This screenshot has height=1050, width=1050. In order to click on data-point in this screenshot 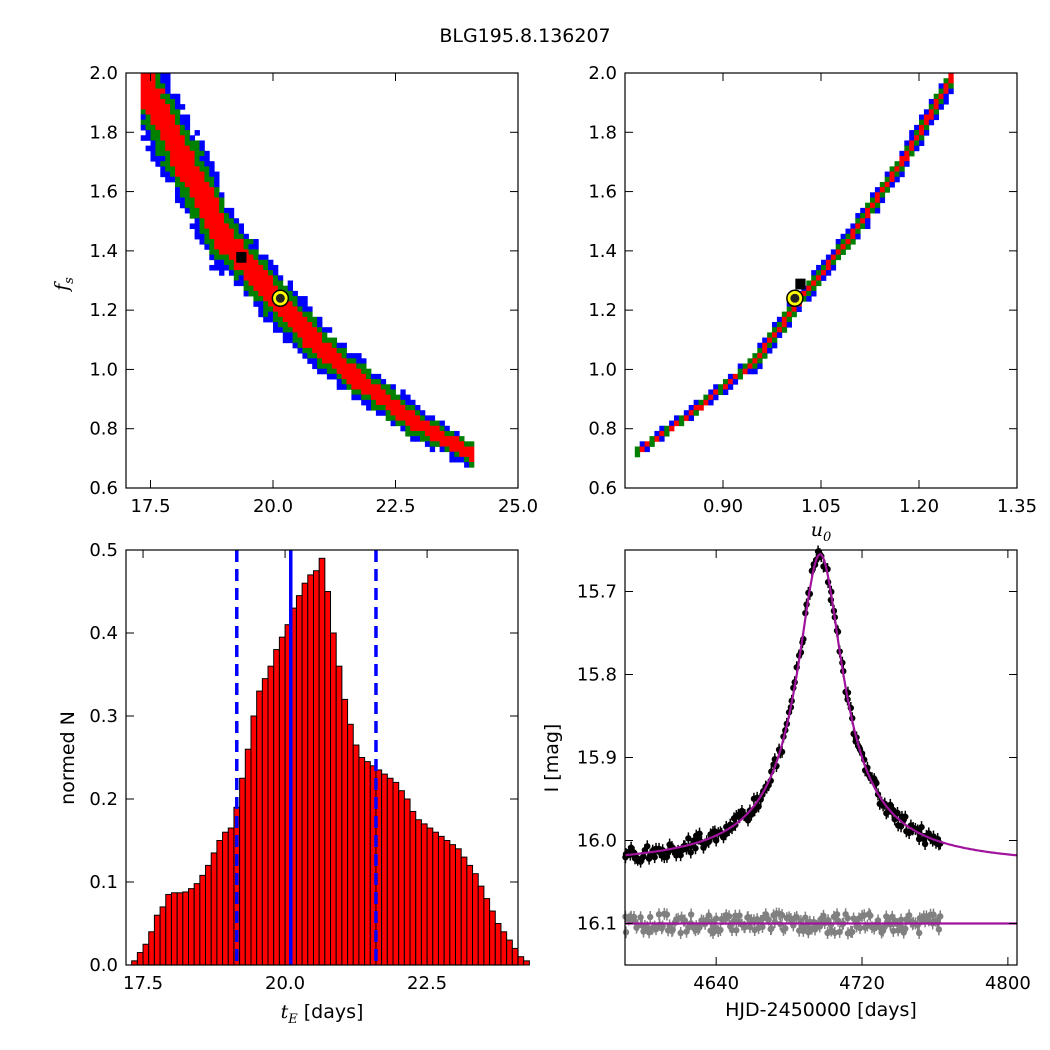, I will do `click(686, 848)`.